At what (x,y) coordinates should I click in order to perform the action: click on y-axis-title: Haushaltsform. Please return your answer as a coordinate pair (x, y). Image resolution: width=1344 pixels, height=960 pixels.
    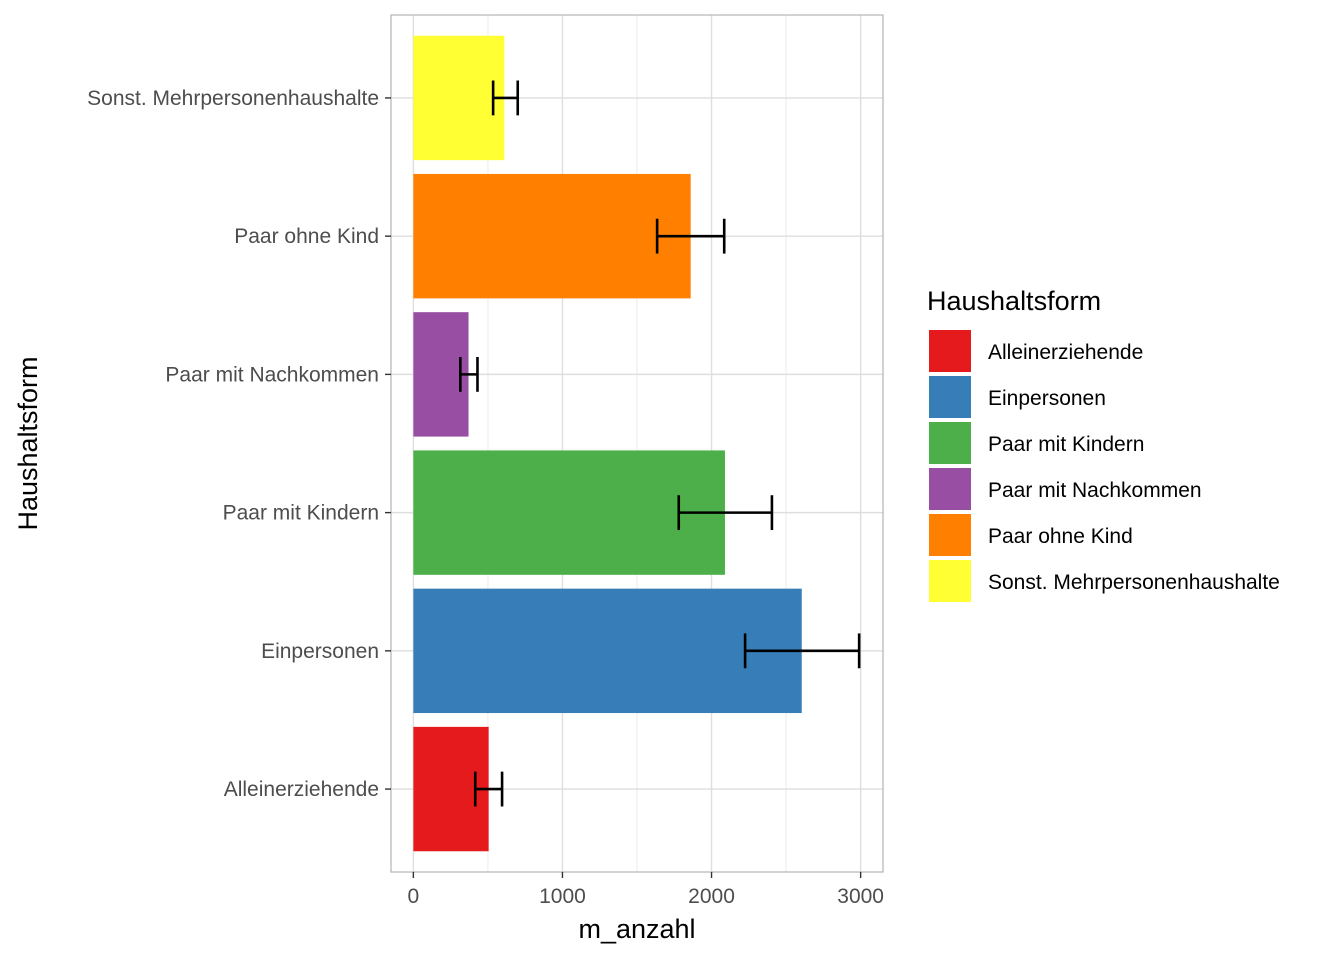
    Looking at the image, I should click on (28, 443).